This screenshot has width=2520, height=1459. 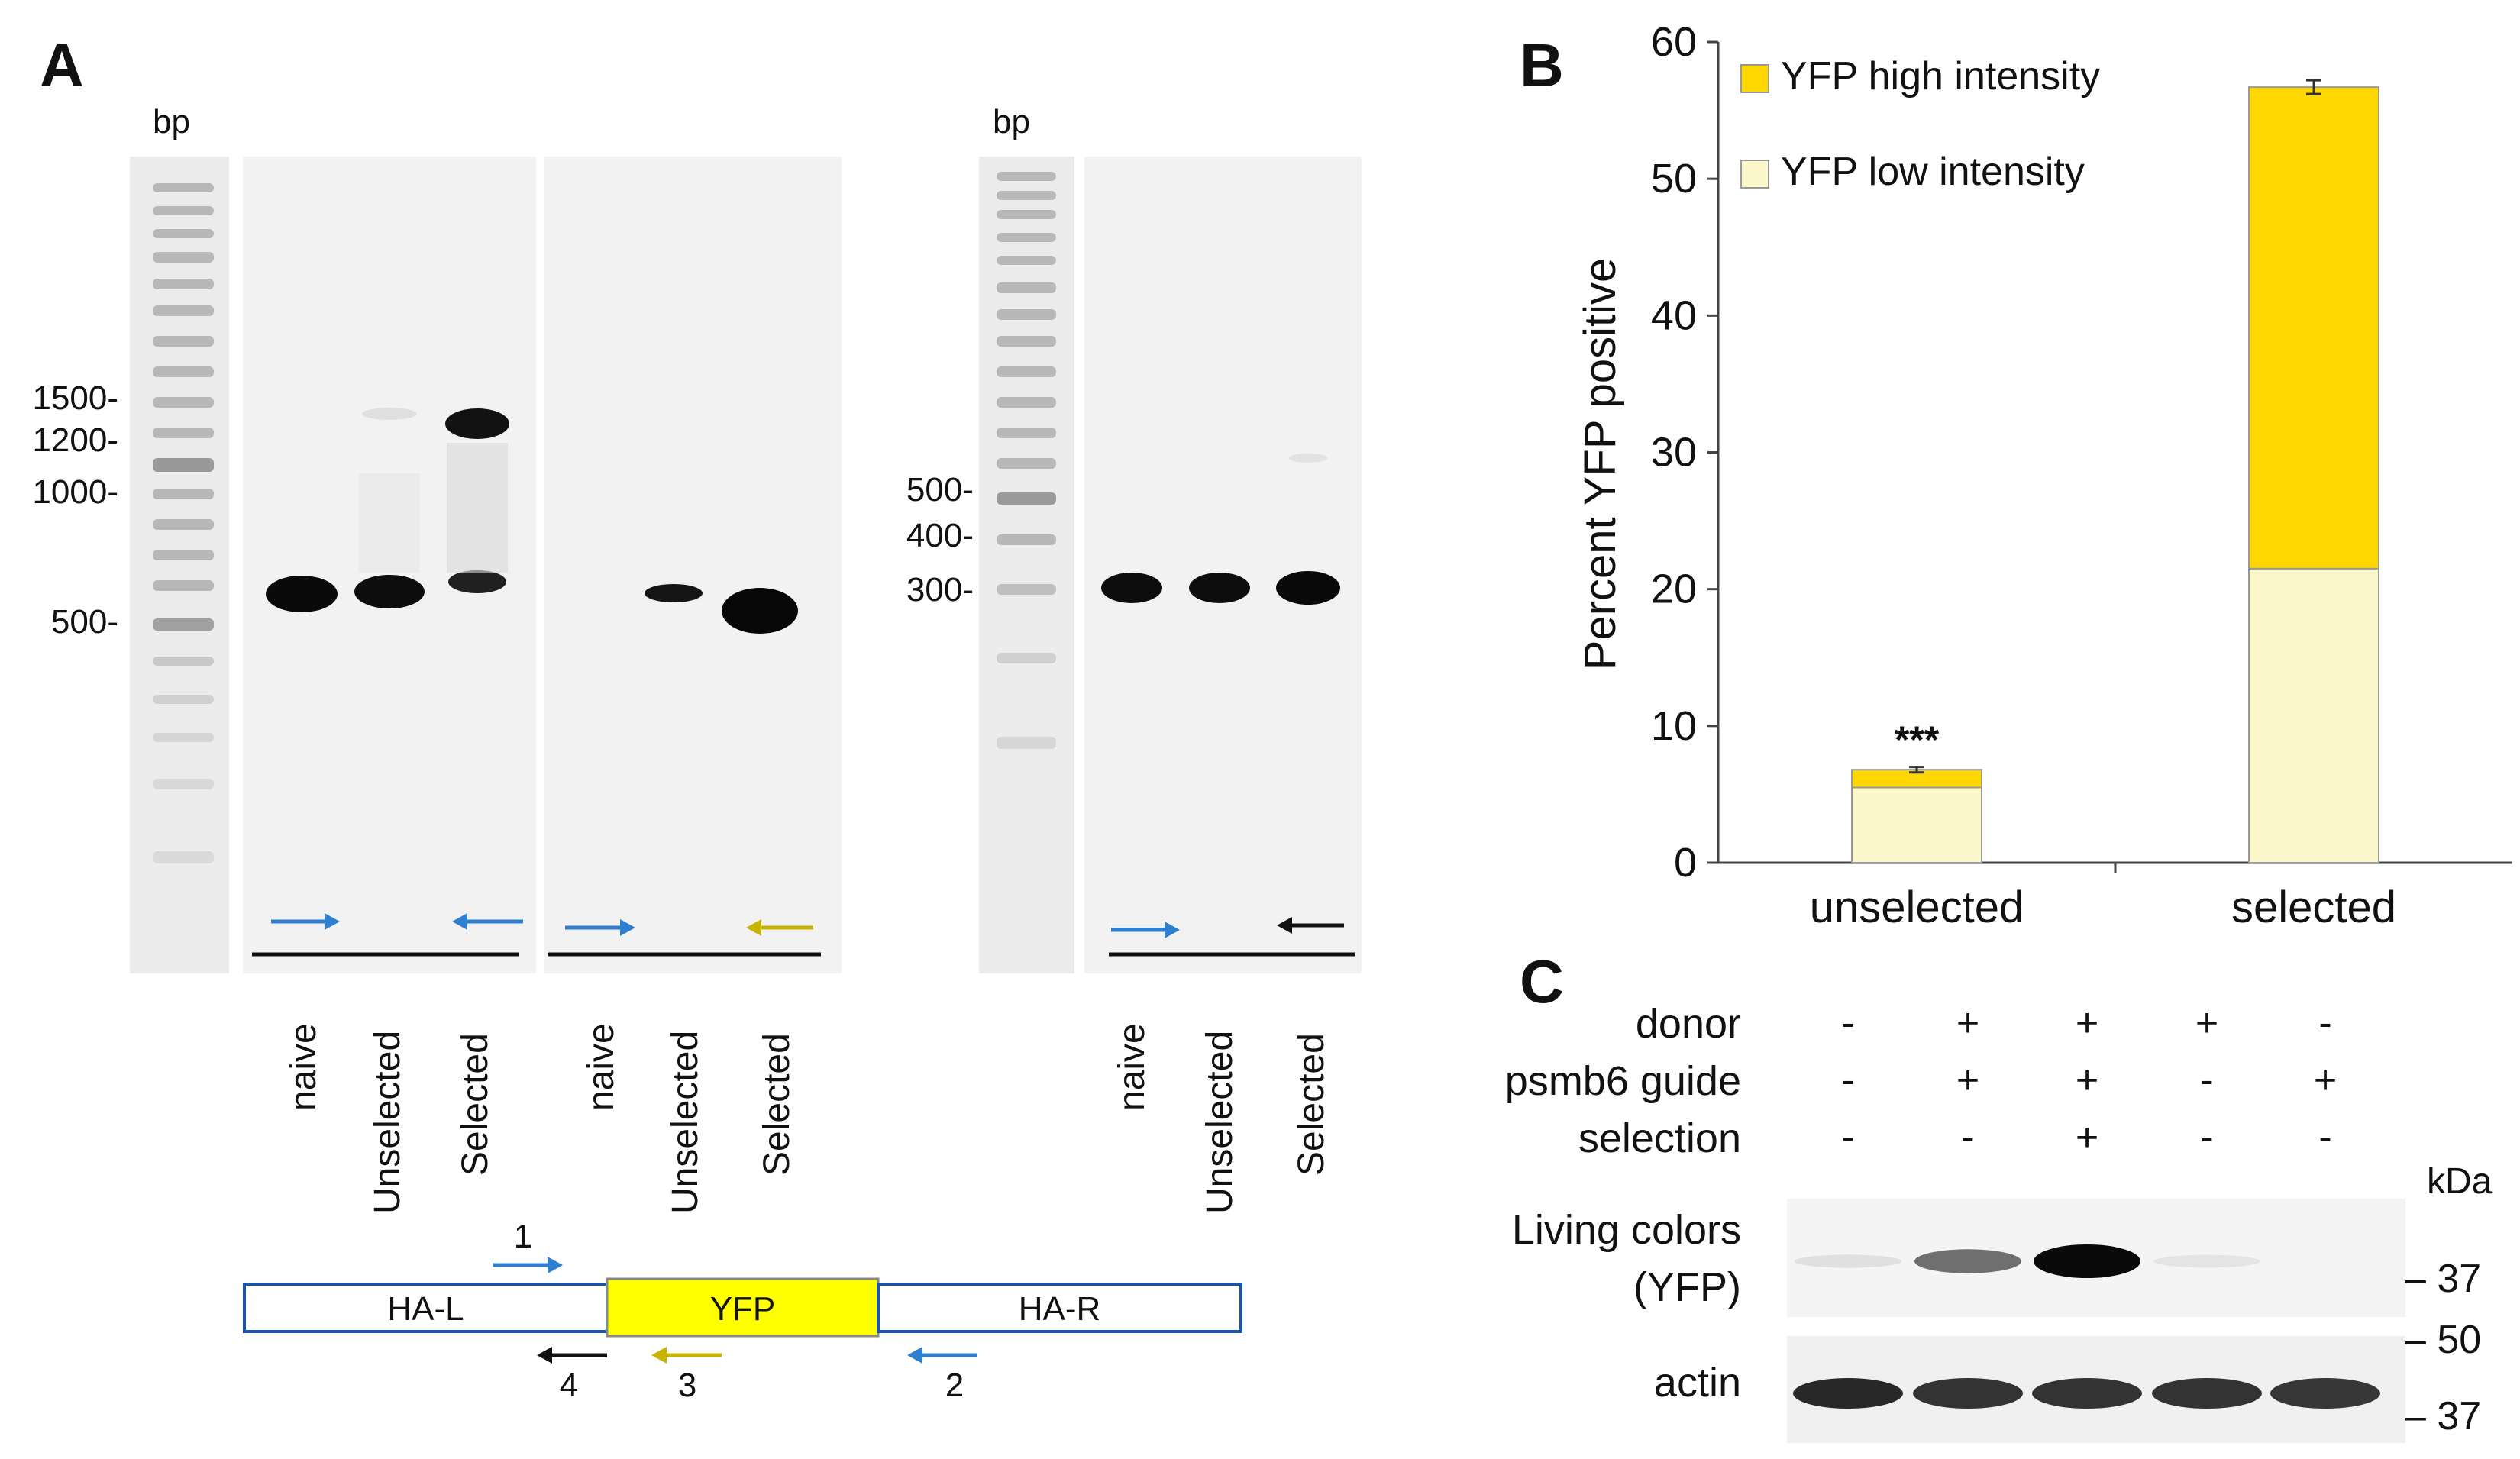 What do you see at coordinates (1027, 461) in the screenshot?
I see `ladder-2-bands` at bounding box center [1027, 461].